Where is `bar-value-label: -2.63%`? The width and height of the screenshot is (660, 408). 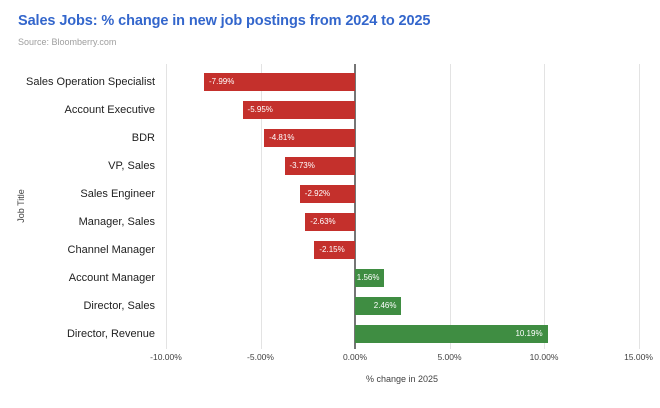
bar-value-label: -2.63% is located at coordinates (323, 221).